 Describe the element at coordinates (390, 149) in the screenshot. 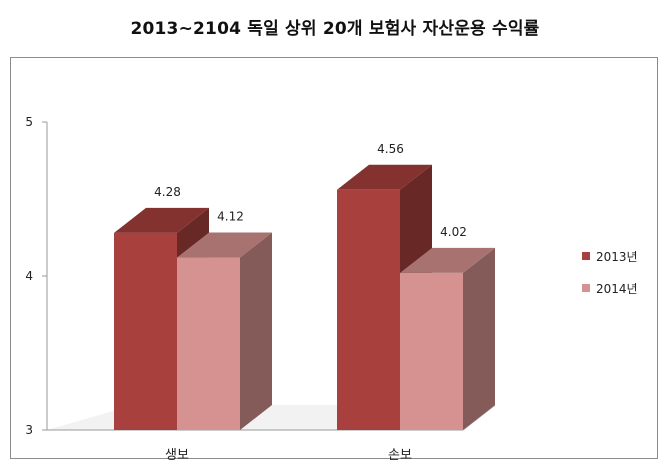

I see `data-label: 4.56` at that location.